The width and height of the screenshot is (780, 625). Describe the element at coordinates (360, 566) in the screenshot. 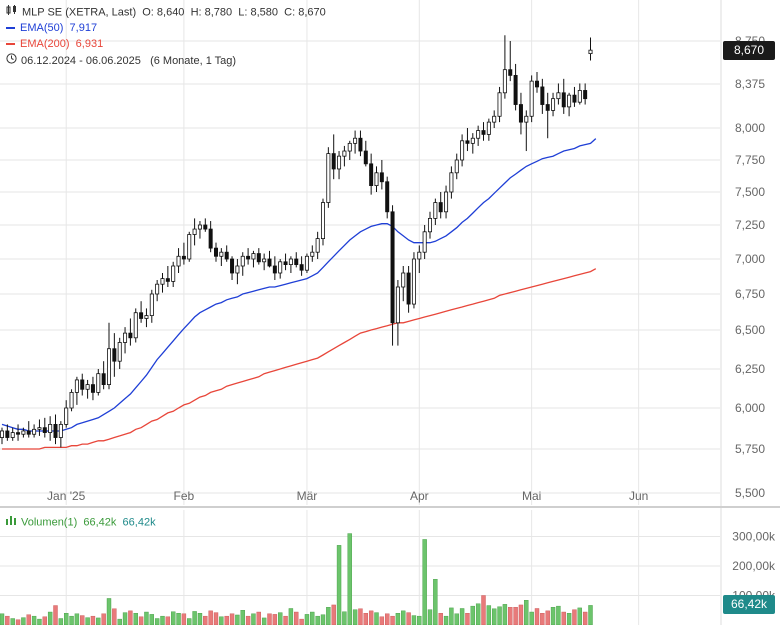

I see `volume-grid` at that location.